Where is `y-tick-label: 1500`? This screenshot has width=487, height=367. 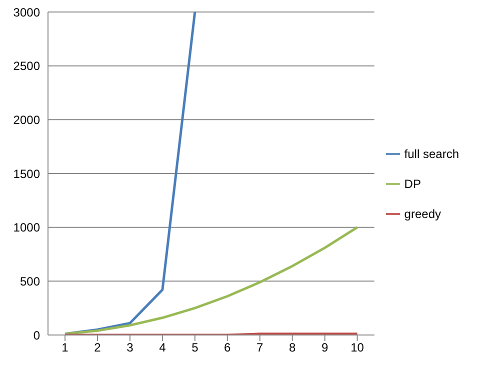 y-tick-label: 1500 is located at coordinates (26, 173).